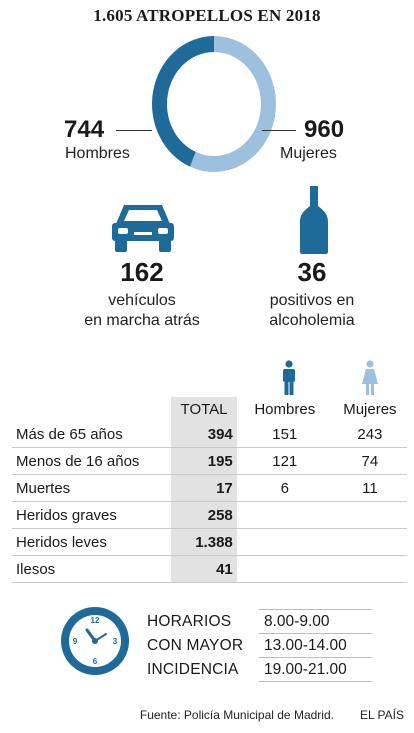  What do you see at coordinates (324, 129) in the screenshot?
I see `mujeres-value: 960` at bounding box center [324, 129].